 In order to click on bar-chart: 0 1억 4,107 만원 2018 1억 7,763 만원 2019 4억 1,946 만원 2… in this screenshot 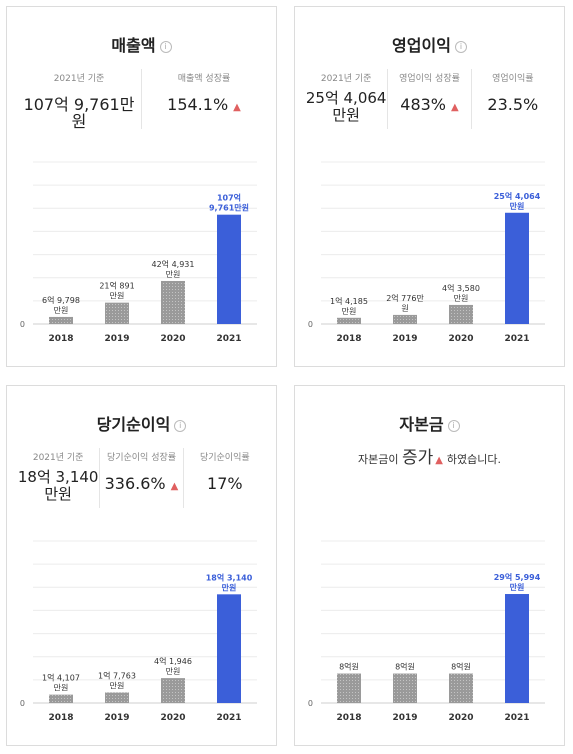, I will do `click(138, 631)`.